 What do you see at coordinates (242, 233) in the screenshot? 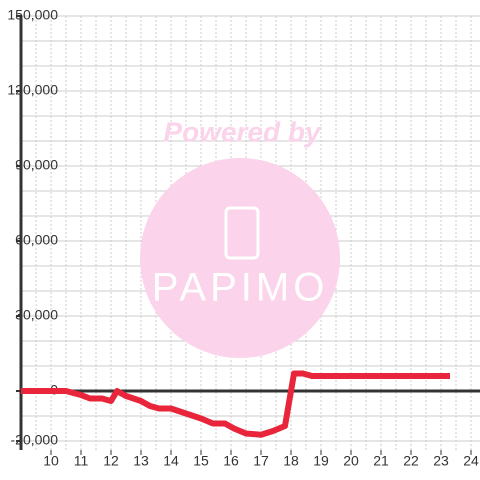
I see `watermark-phone` at bounding box center [242, 233].